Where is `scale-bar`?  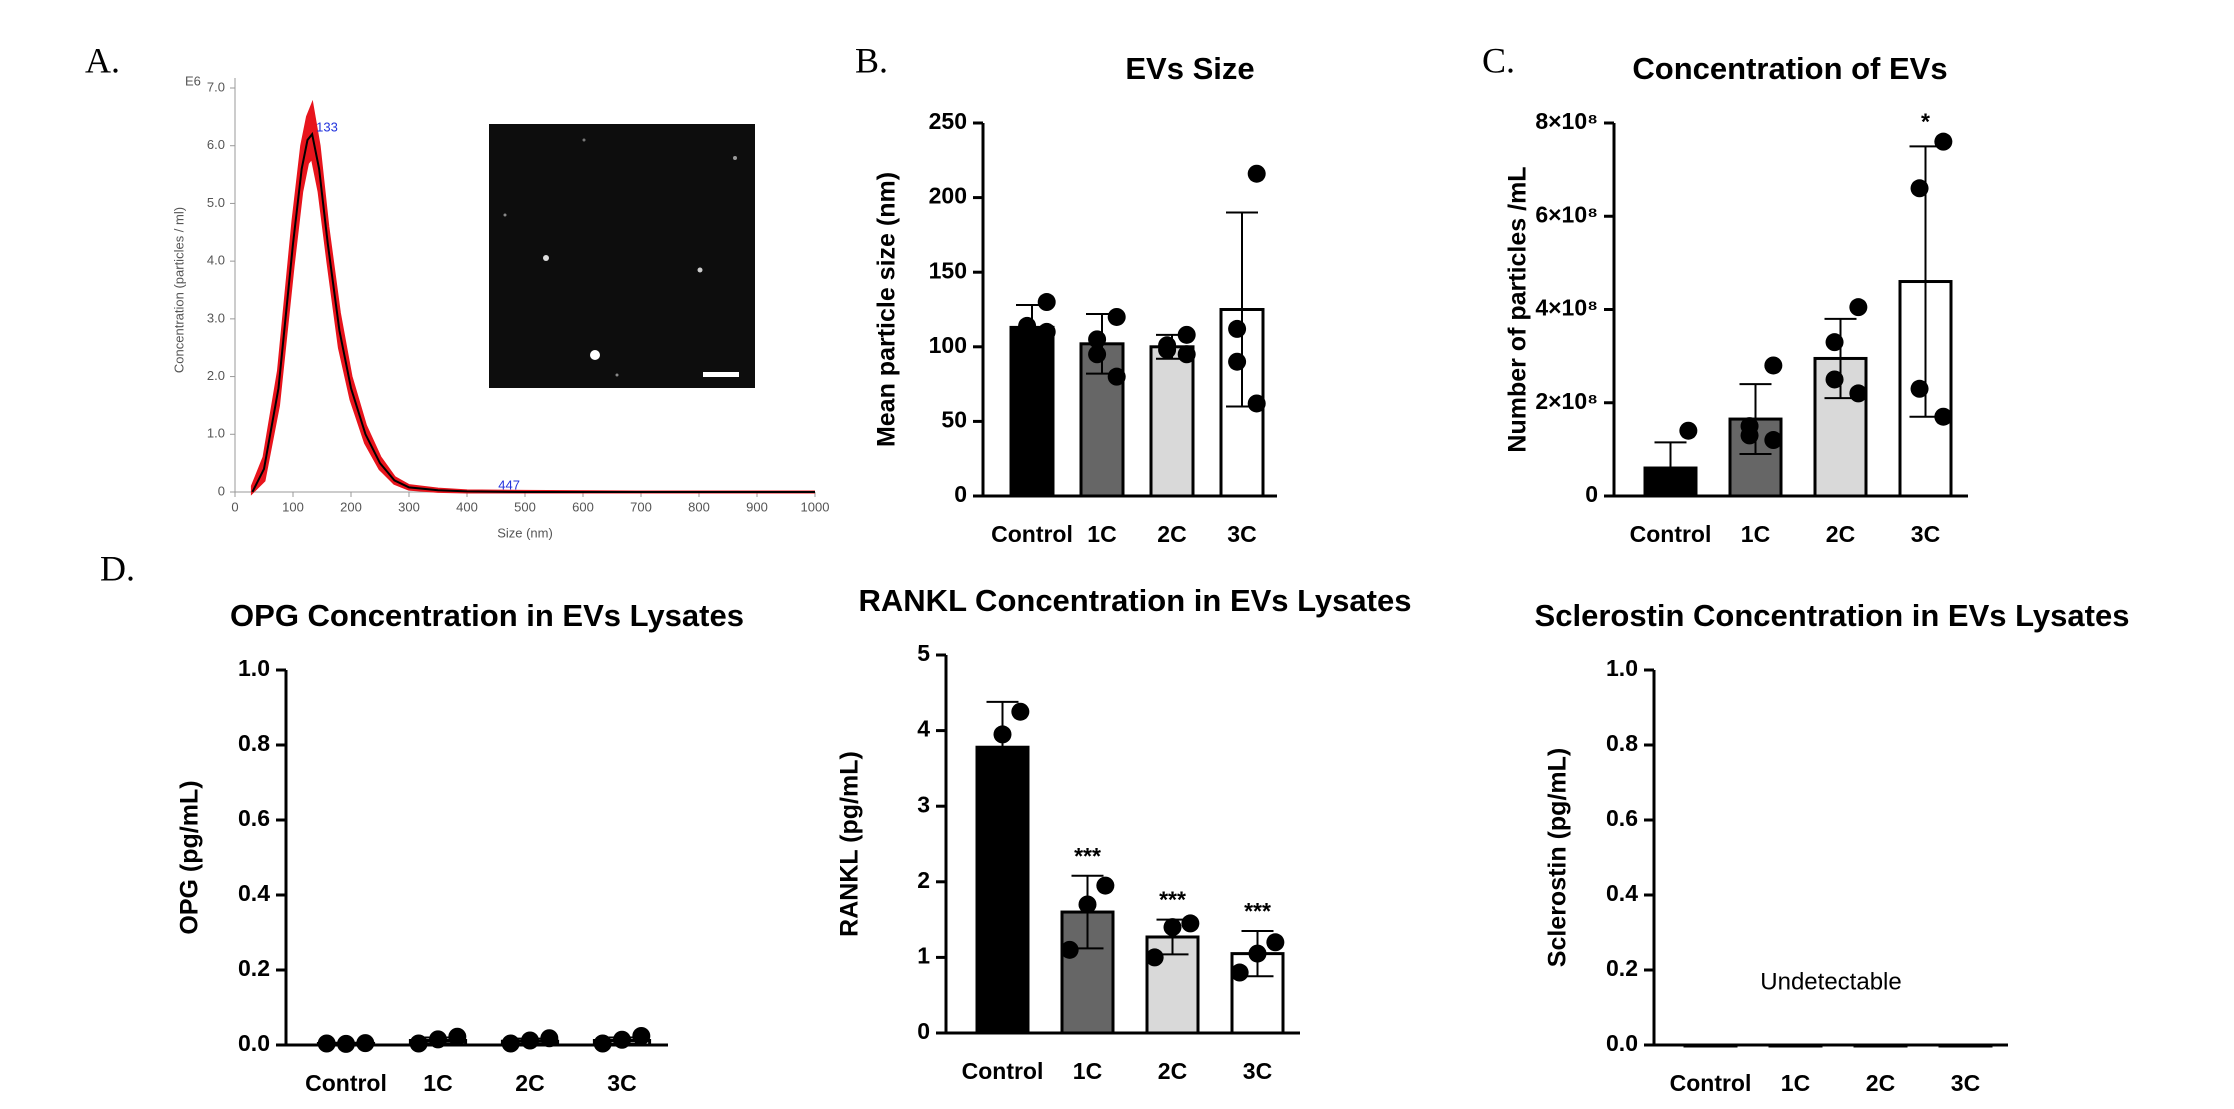
scale-bar is located at coordinates (721, 374).